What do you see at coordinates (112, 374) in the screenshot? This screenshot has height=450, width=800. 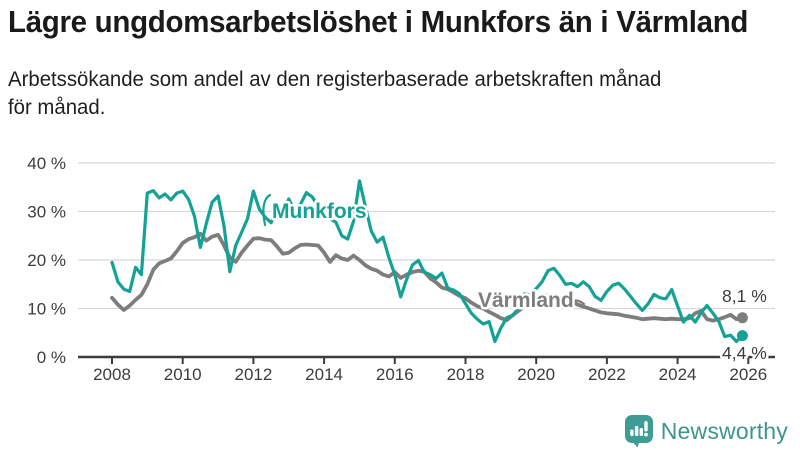 I see `x-tick-label: 2008` at bounding box center [112, 374].